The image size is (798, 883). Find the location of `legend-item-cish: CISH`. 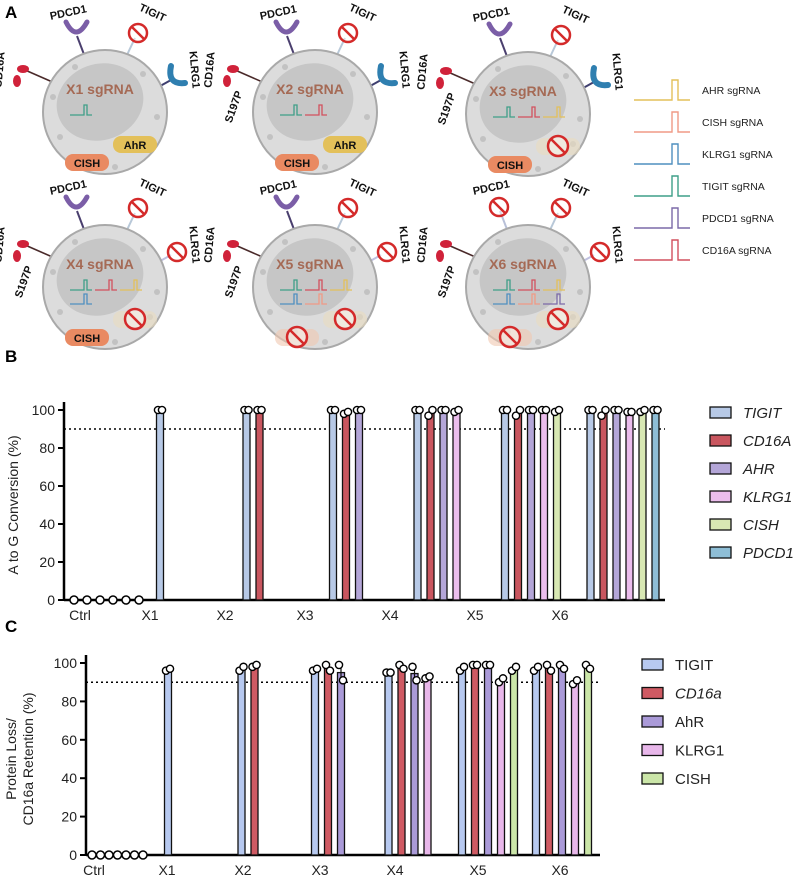

legend-item-cish: CISH is located at coordinates (744, 525).